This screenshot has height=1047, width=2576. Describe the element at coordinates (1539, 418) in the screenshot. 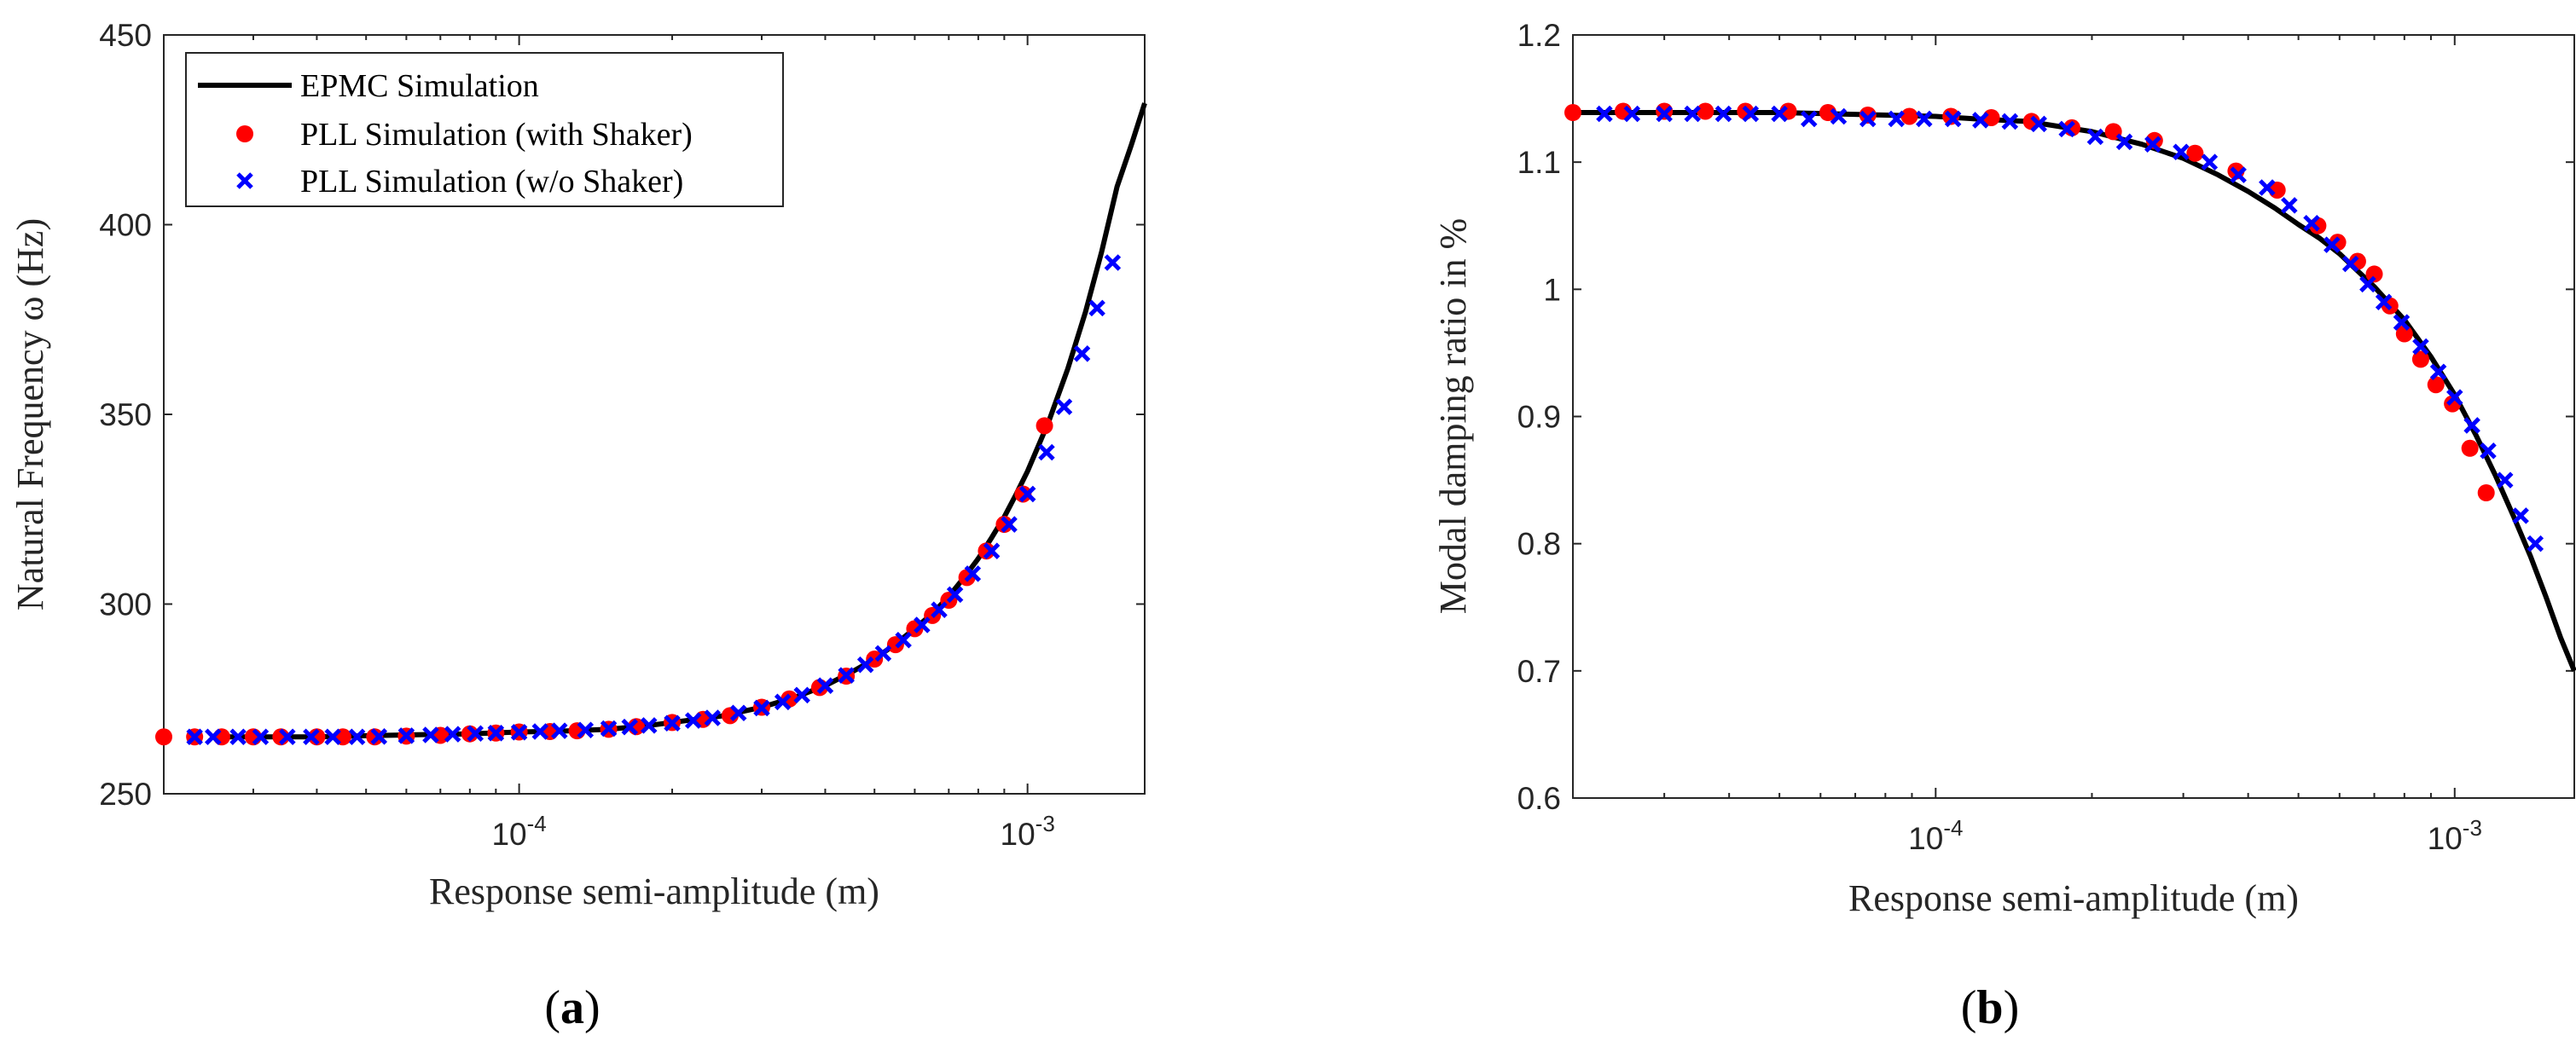

I see `y-tick-label: 0.9` at that location.